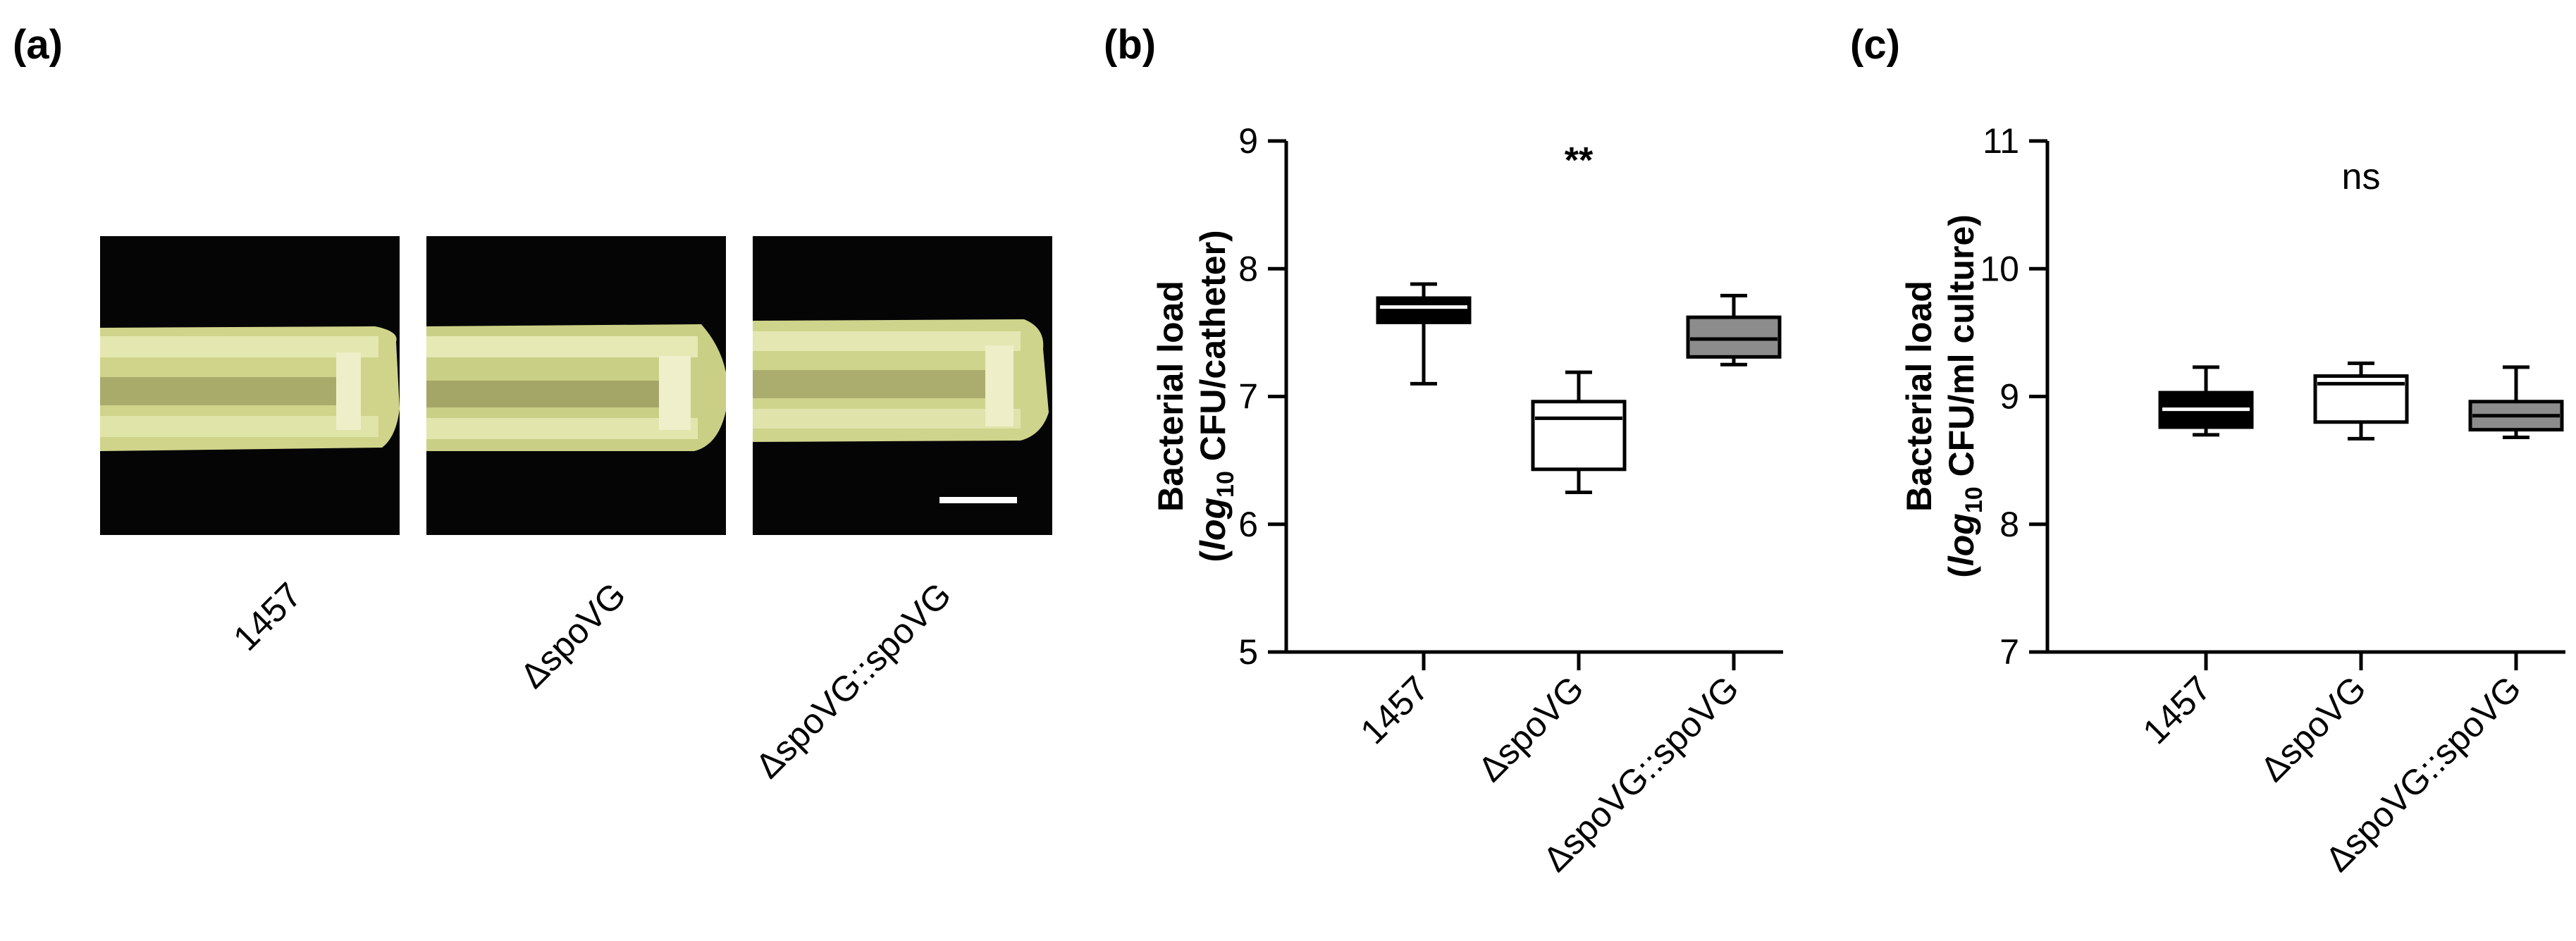 The image size is (2576, 941). I want to click on panel-label-c: (c), so click(1875, 45).